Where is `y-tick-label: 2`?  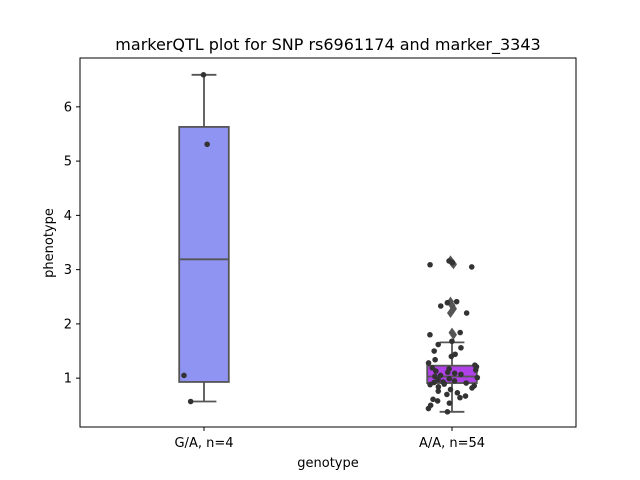
y-tick-label: 2 is located at coordinates (68, 324).